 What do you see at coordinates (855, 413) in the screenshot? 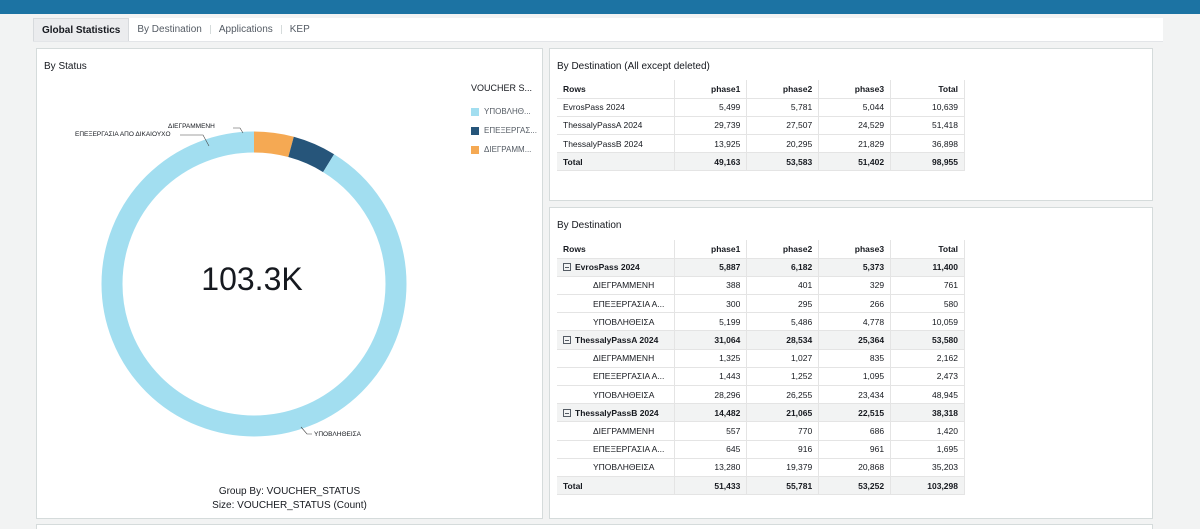
I see `group-cell-value: 22,515` at bounding box center [855, 413].